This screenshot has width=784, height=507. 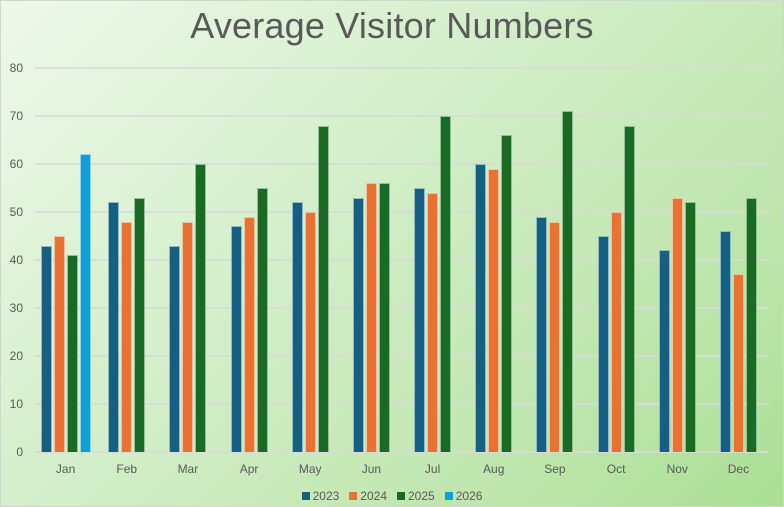 What do you see at coordinates (19, 452) in the screenshot?
I see `y-tick-label: 0` at bounding box center [19, 452].